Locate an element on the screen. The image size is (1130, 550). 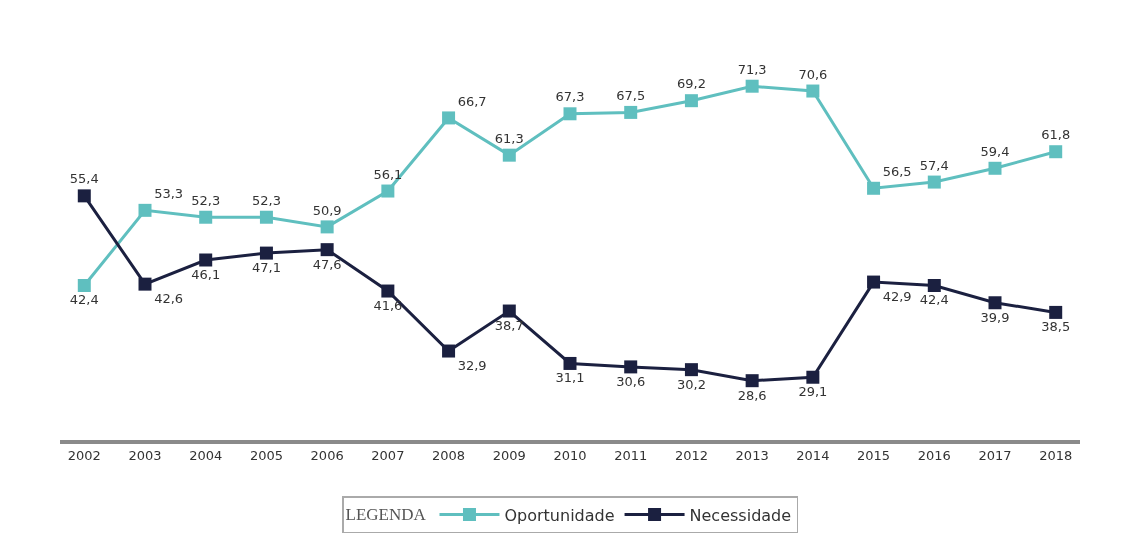
data-label: 53,3 is located at coordinates (169, 193).